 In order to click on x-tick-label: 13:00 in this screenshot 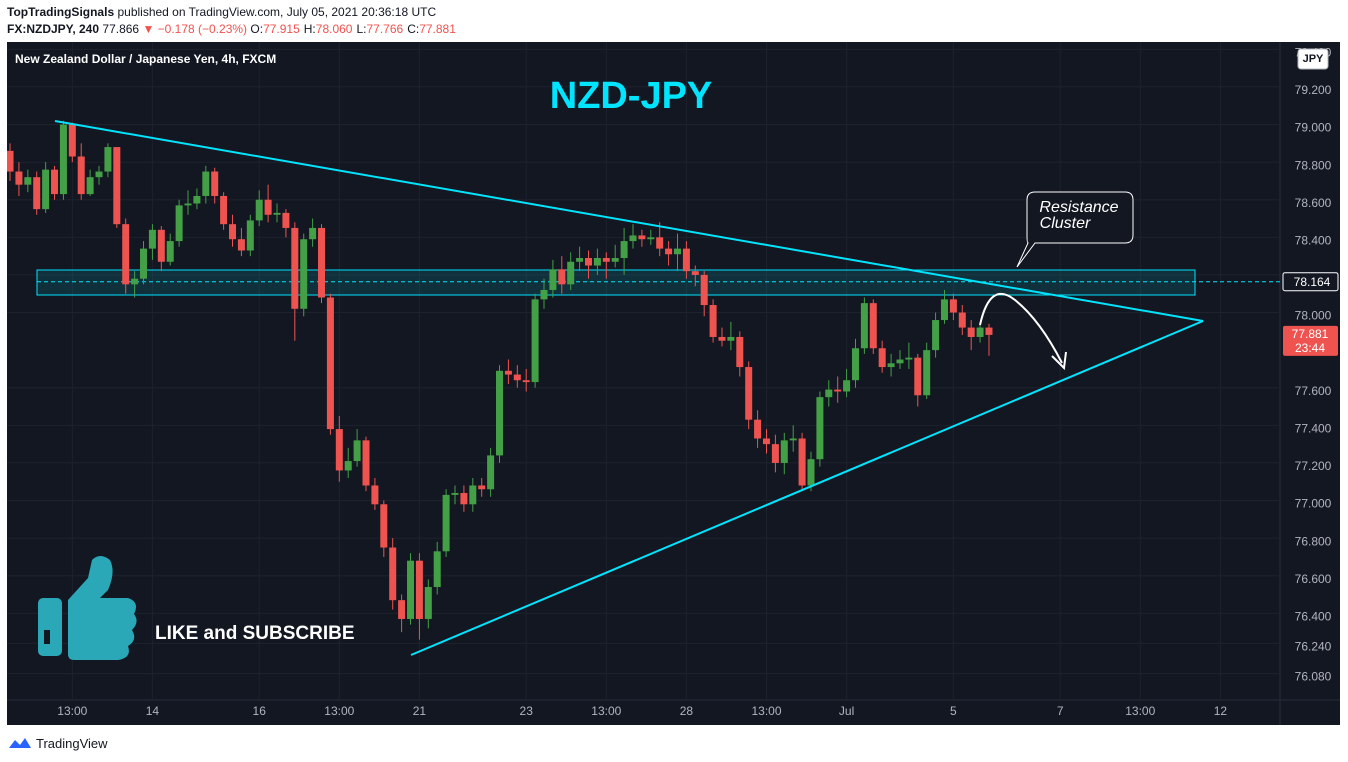, I will do `click(72, 711)`.